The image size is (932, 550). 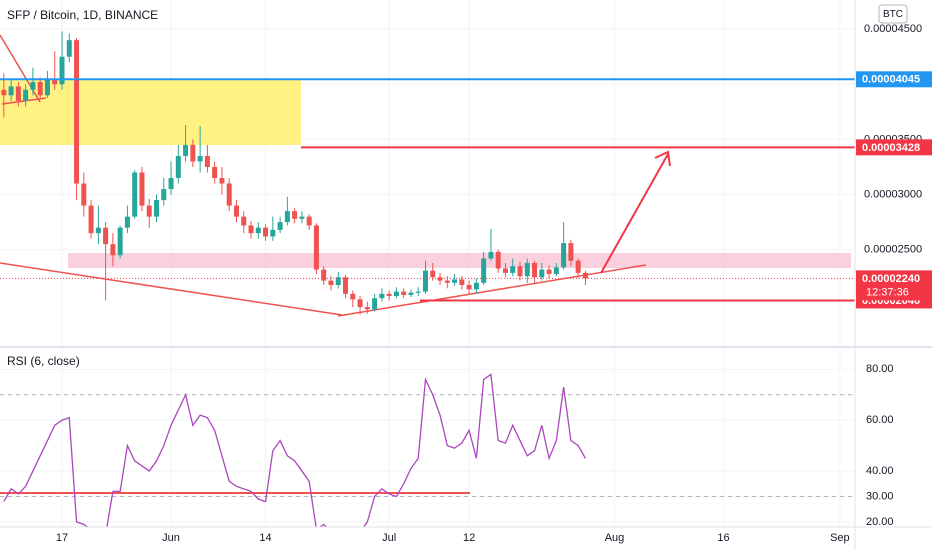 I want to click on x-tick-label: Sep, so click(x=840, y=538).